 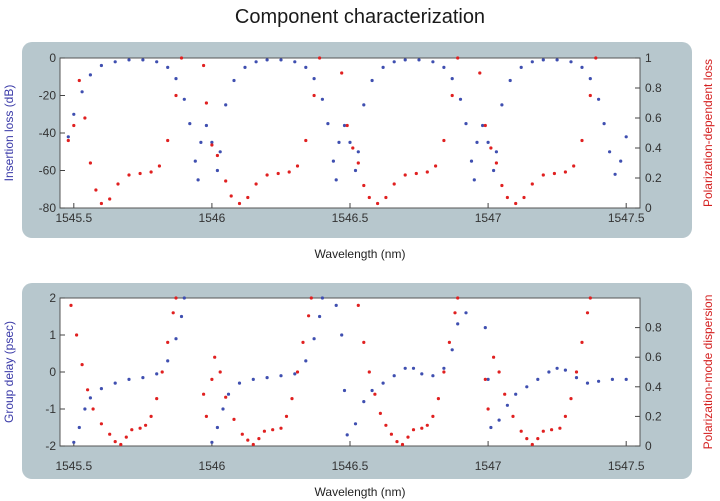 I want to click on right-y-tick-label: 0.8, so click(x=653, y=88).